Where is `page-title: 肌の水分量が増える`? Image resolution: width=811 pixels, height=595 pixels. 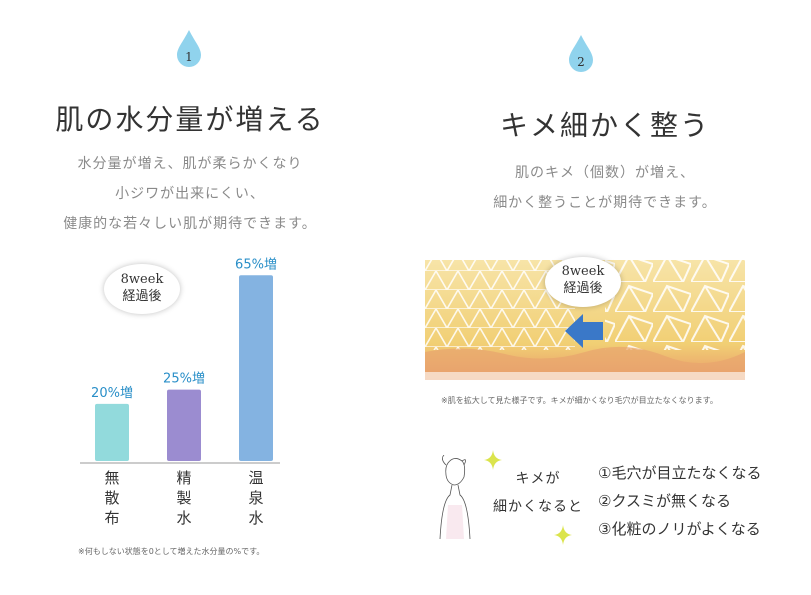
page-title: 肌の水分量が増える is located at coordinates (190, 119).